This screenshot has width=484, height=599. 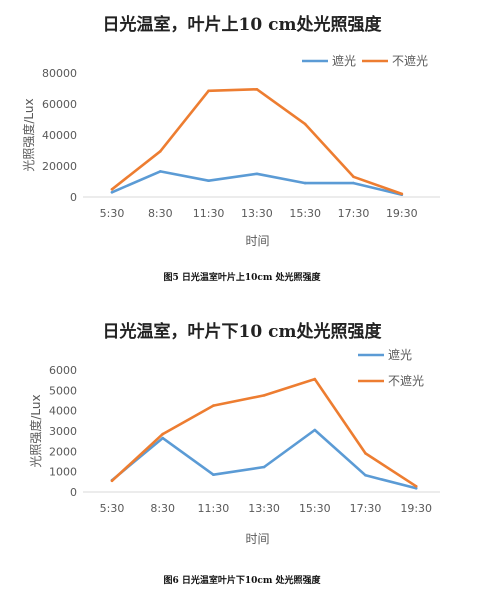 What do you see at coordinates (366, 508) in the screenshot?
I see `chart2-x-tick-label: 17:30` at bounding box center [366, 508].